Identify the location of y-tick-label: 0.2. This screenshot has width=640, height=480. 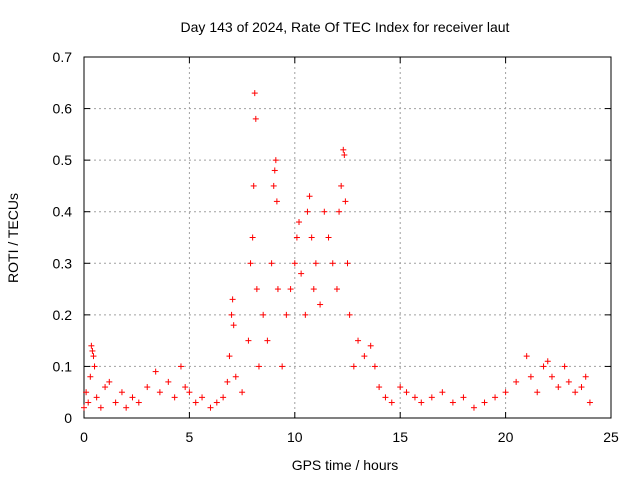
(63, 315).